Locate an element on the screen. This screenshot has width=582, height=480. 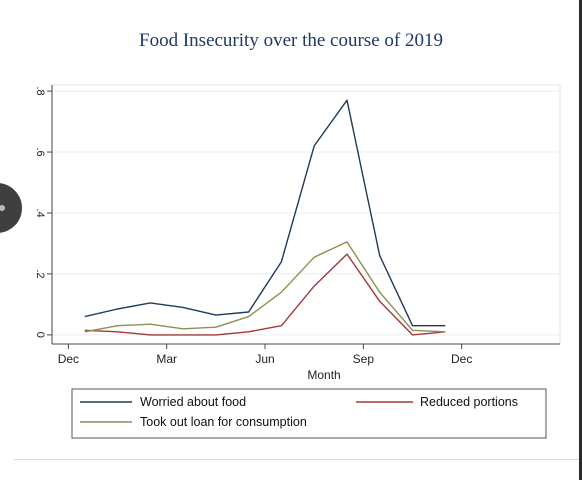
y-tick-label: .2 is located at coordinates (40, 273).